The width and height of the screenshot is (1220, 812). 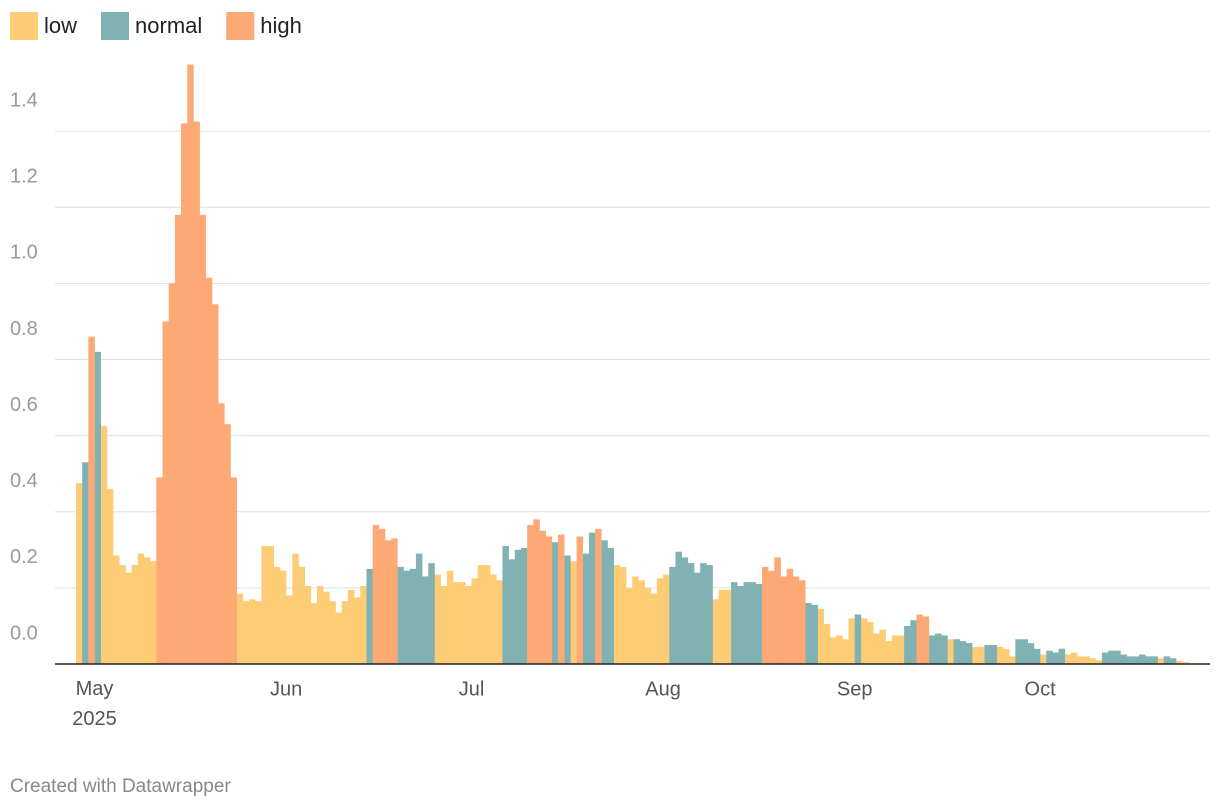 I want to click on legend-label: high, so click(x=281, y=25).